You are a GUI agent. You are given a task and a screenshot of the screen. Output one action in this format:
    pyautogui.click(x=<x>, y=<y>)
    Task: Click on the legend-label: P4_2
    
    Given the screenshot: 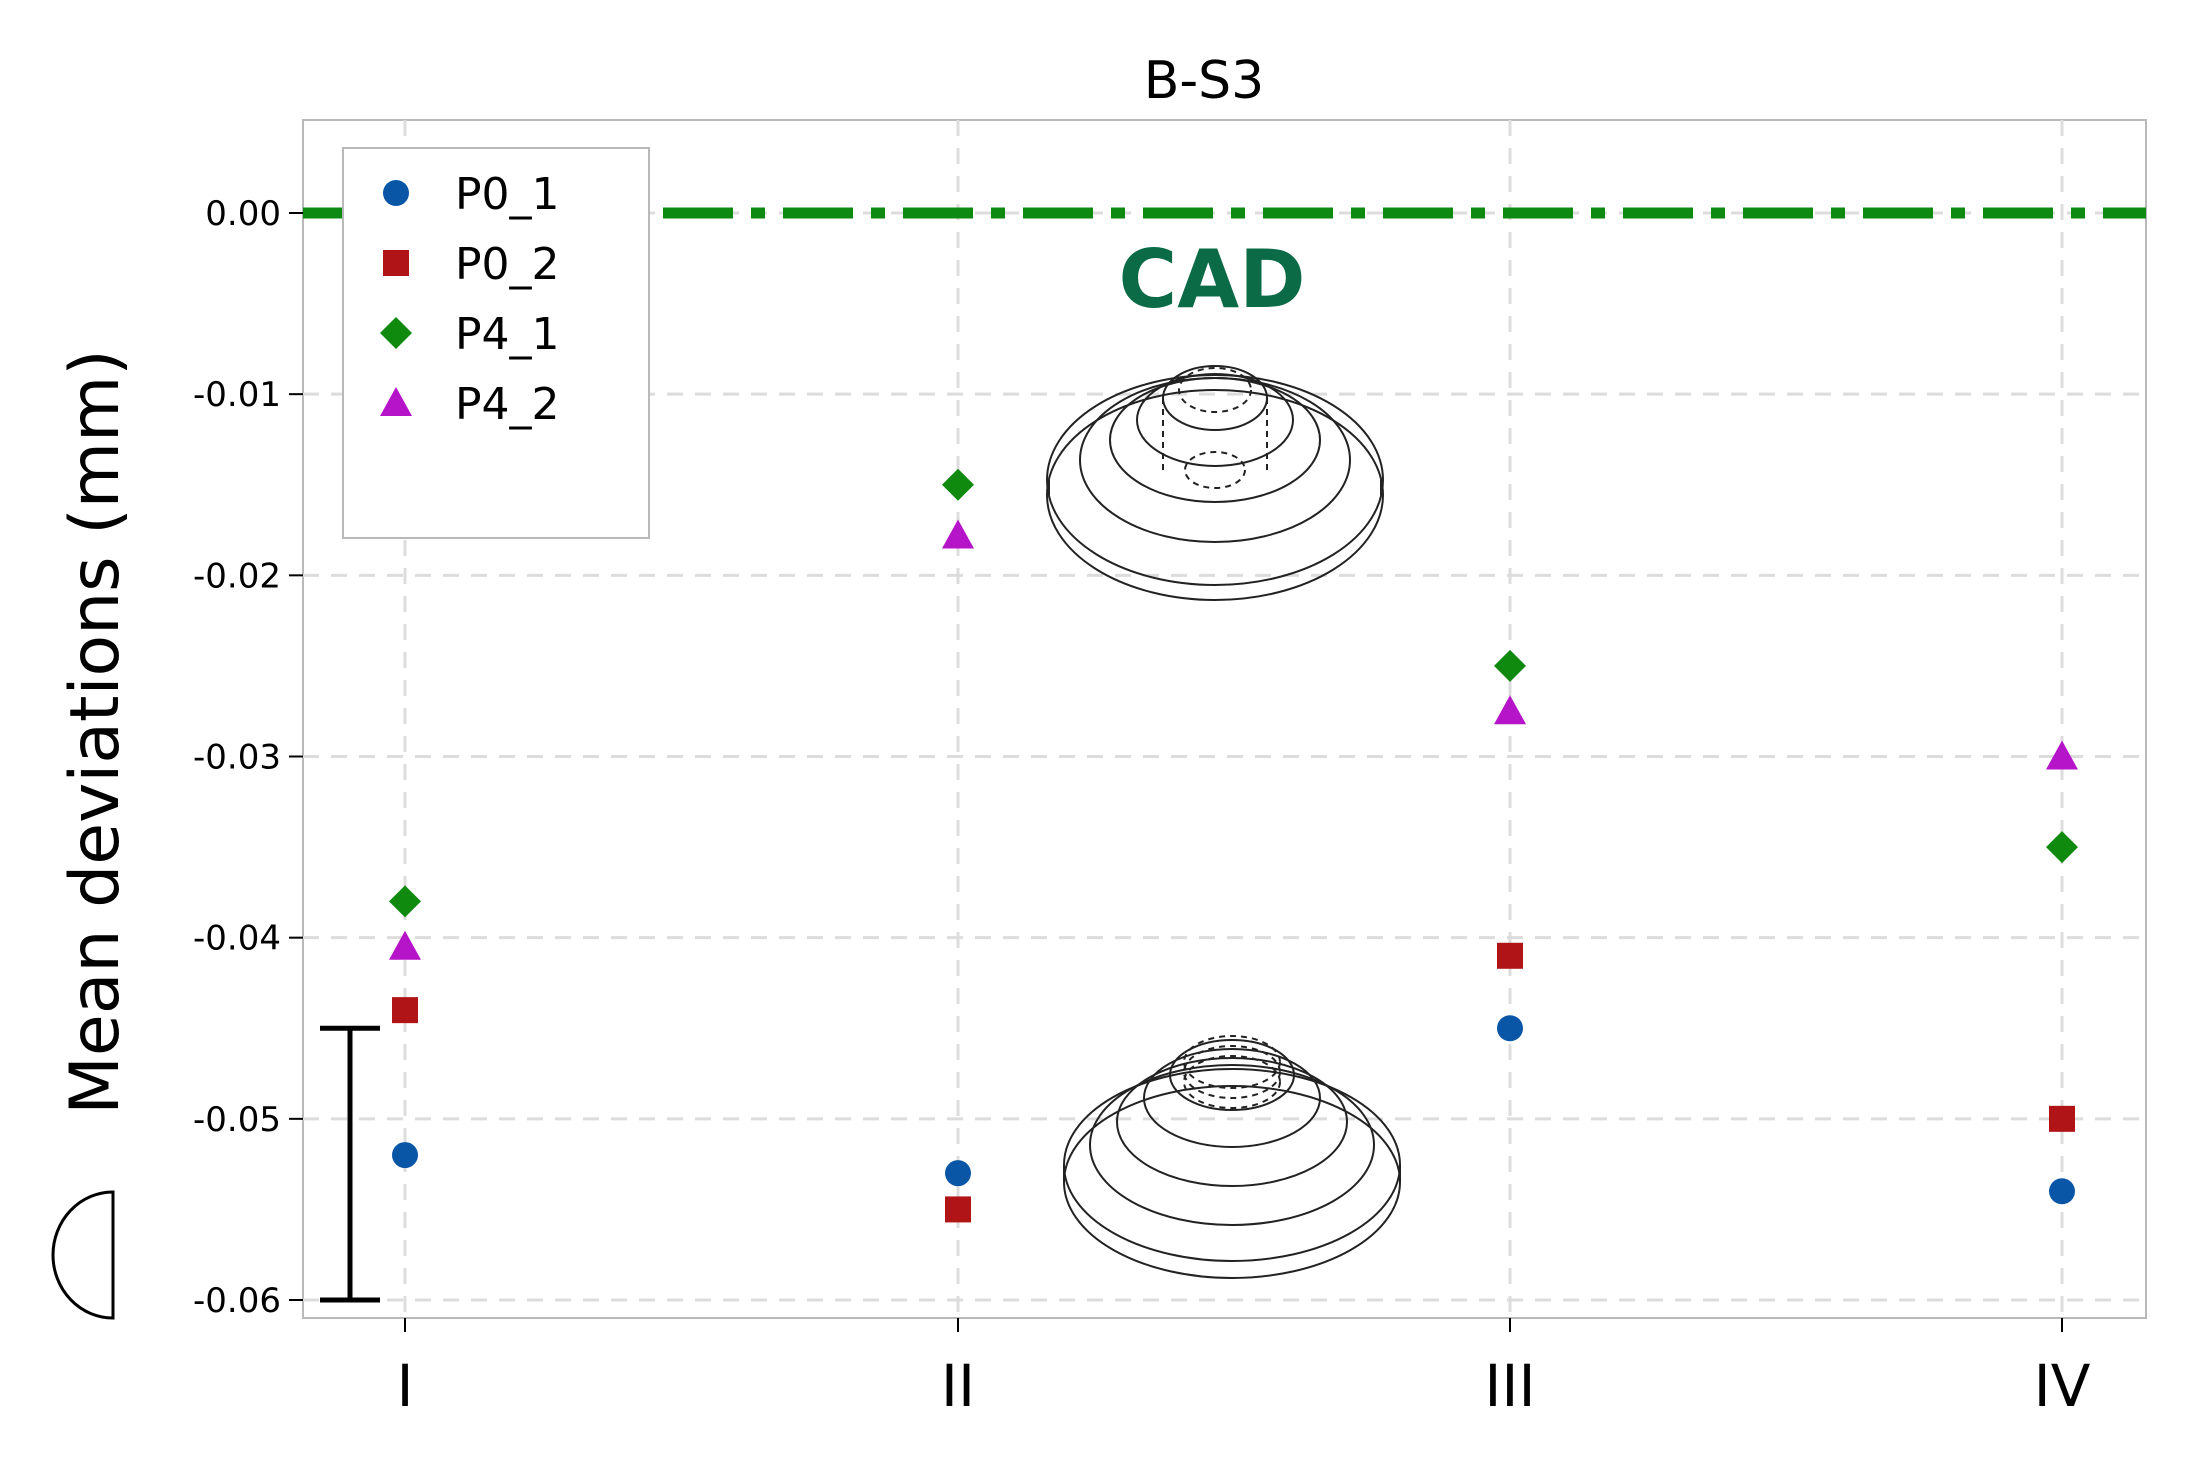 What is the action you would take?
    pyautogui.click(x=507, y=404)
    